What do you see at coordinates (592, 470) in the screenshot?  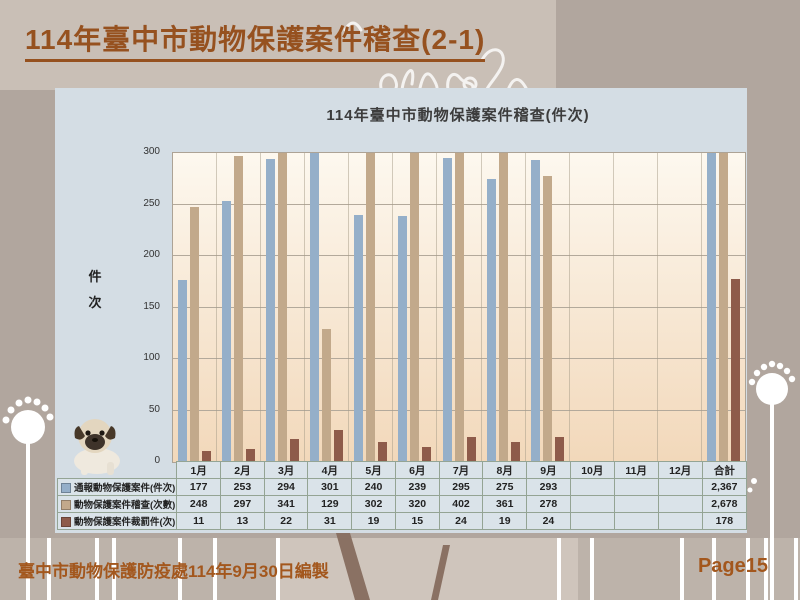 I see `month-header: 10月` at bounding box center [592, 470].